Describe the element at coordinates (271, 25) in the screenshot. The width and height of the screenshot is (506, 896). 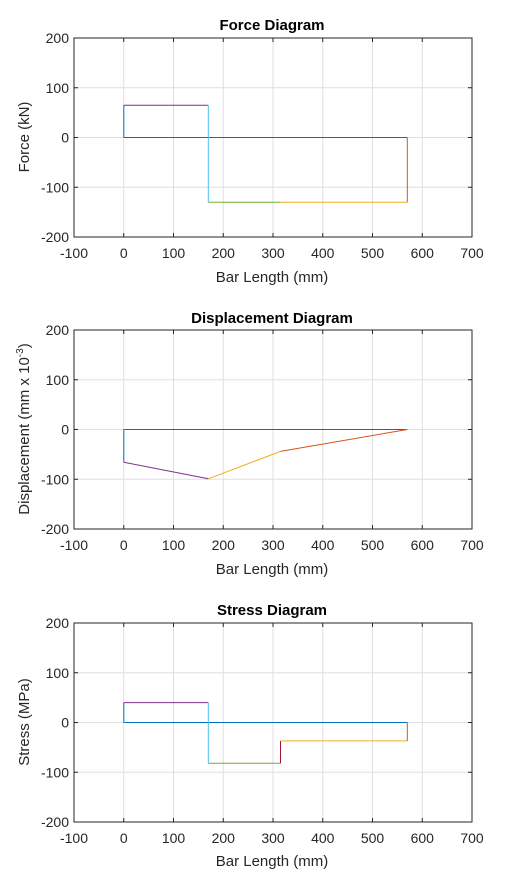
I see `chart-title: Force Diagram` at that location.